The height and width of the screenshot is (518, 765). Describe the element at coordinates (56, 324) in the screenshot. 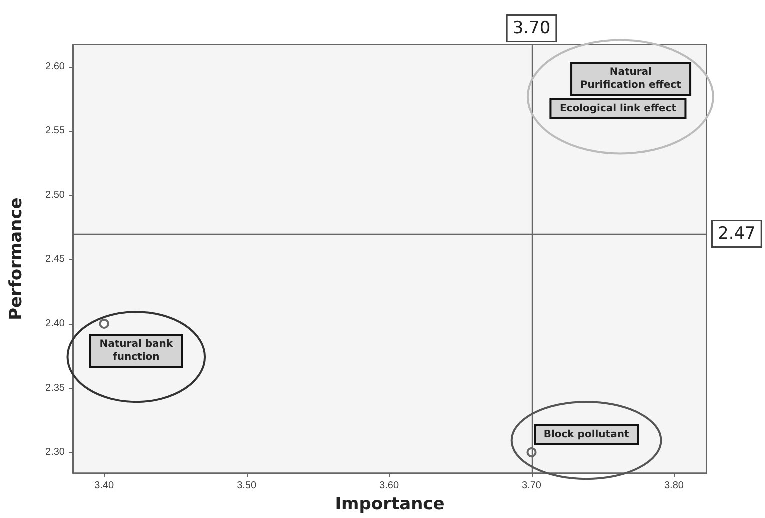

I see `y-tick-label: 2.40` at that location.